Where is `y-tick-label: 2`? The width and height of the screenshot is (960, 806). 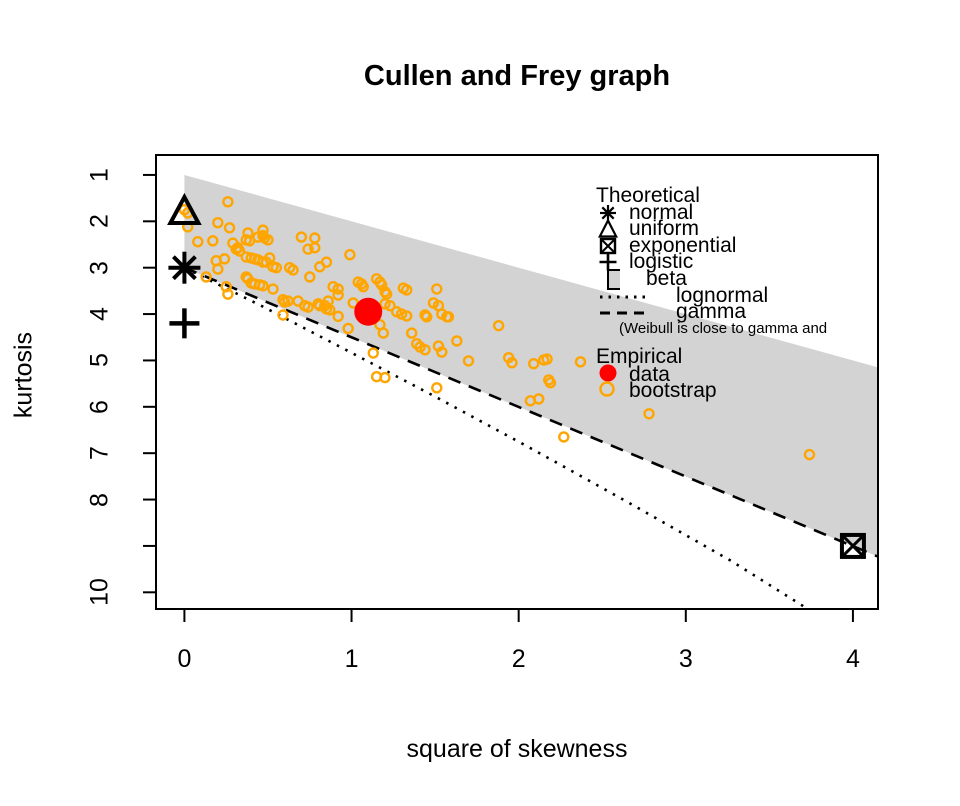
y-tick-label: 2 is located at coordinates (99, 221).